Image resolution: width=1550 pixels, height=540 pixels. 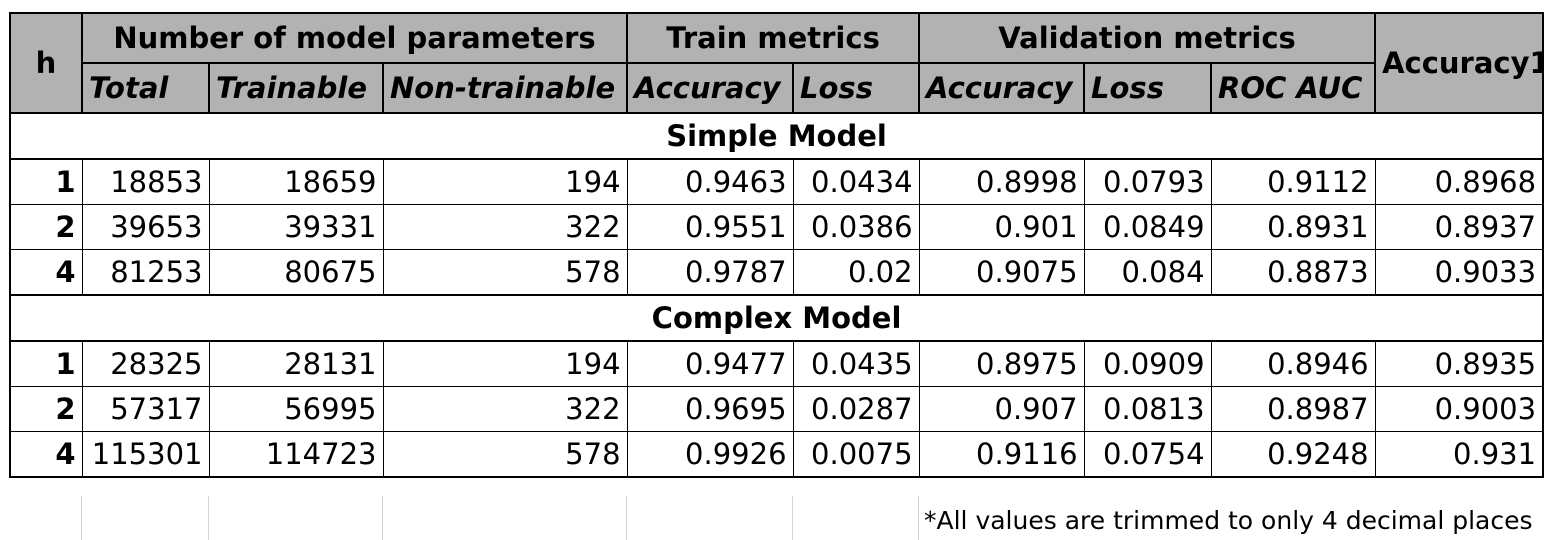 I want to click on cell-val-loss: 0.0909, so click(x=1147, y=363).